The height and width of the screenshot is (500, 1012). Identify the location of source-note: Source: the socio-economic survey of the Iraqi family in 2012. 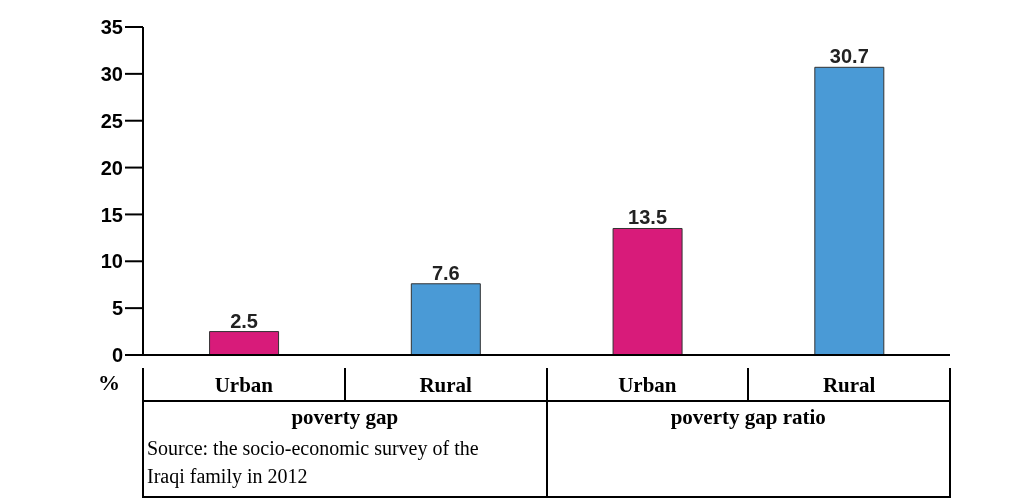
(313, 463).